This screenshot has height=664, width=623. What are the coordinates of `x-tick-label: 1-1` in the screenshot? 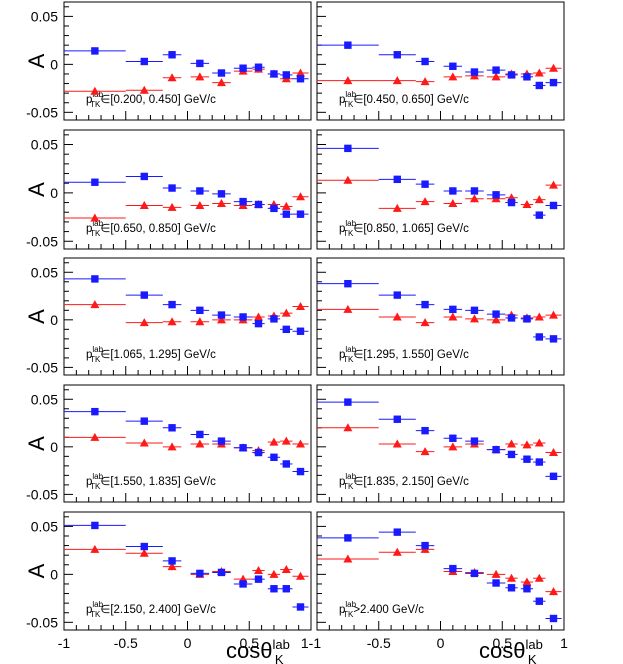 It's located at (311, 643).